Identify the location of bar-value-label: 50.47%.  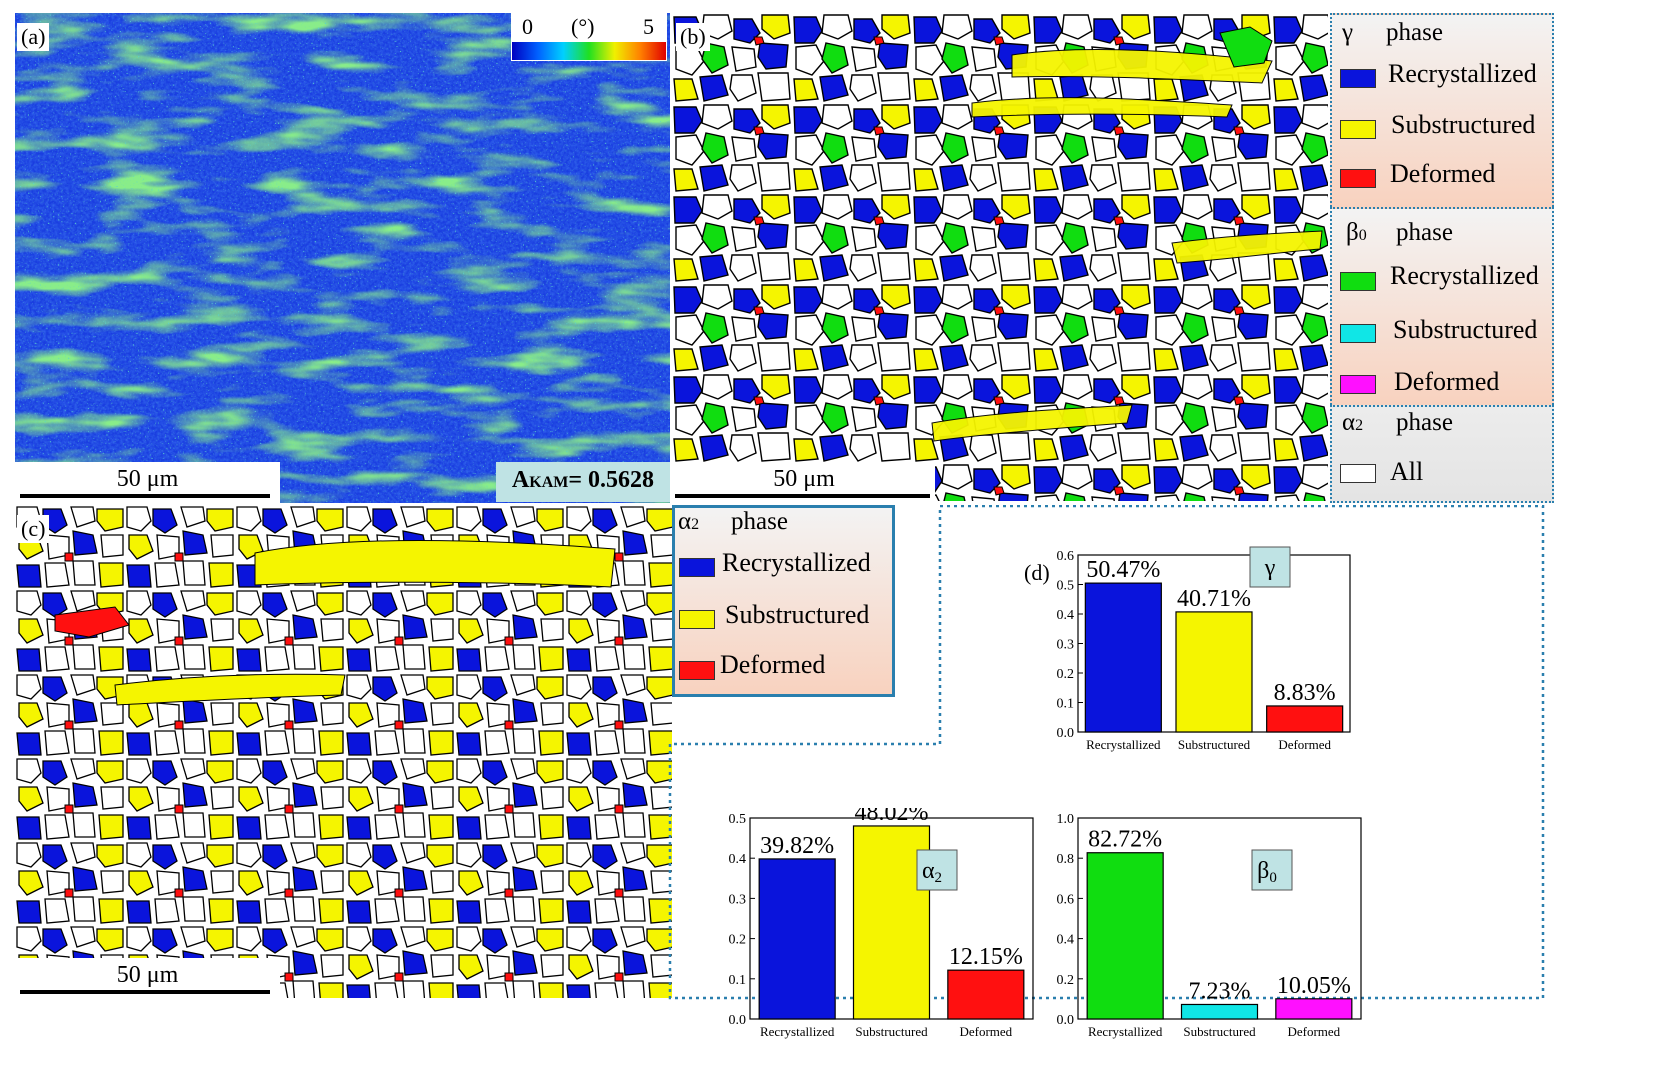
(1123, 570).